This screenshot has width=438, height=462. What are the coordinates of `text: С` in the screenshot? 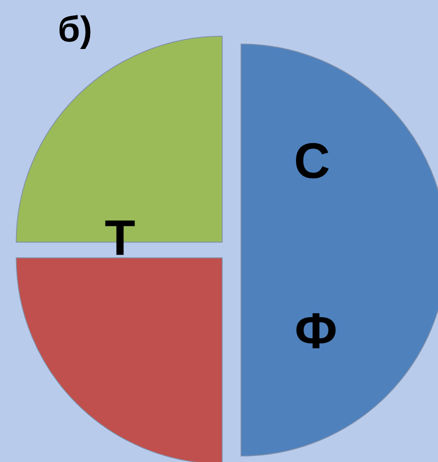 It's located at (312, 160).